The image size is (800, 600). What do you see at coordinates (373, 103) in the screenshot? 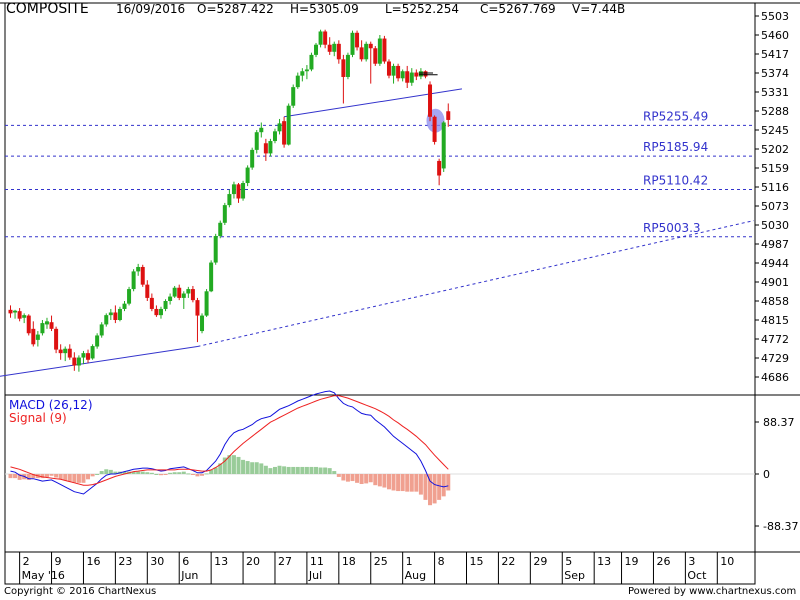
I see `trendline-solid` at bounding box center [373, 103].